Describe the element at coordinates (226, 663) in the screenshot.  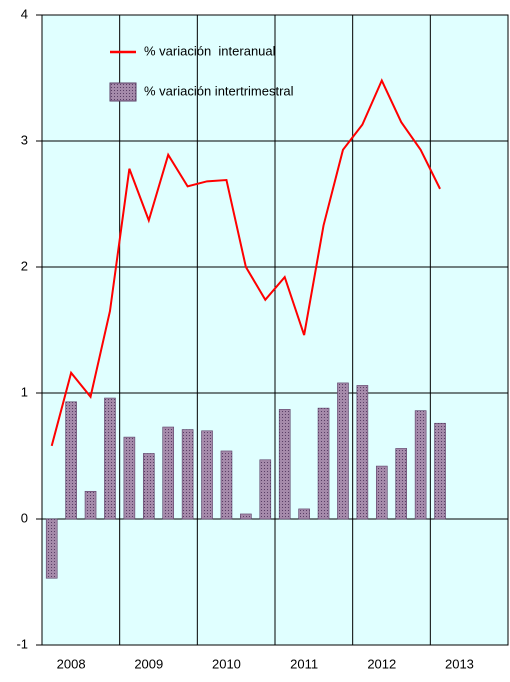
I see `x-tick-label: 2010` at that location.